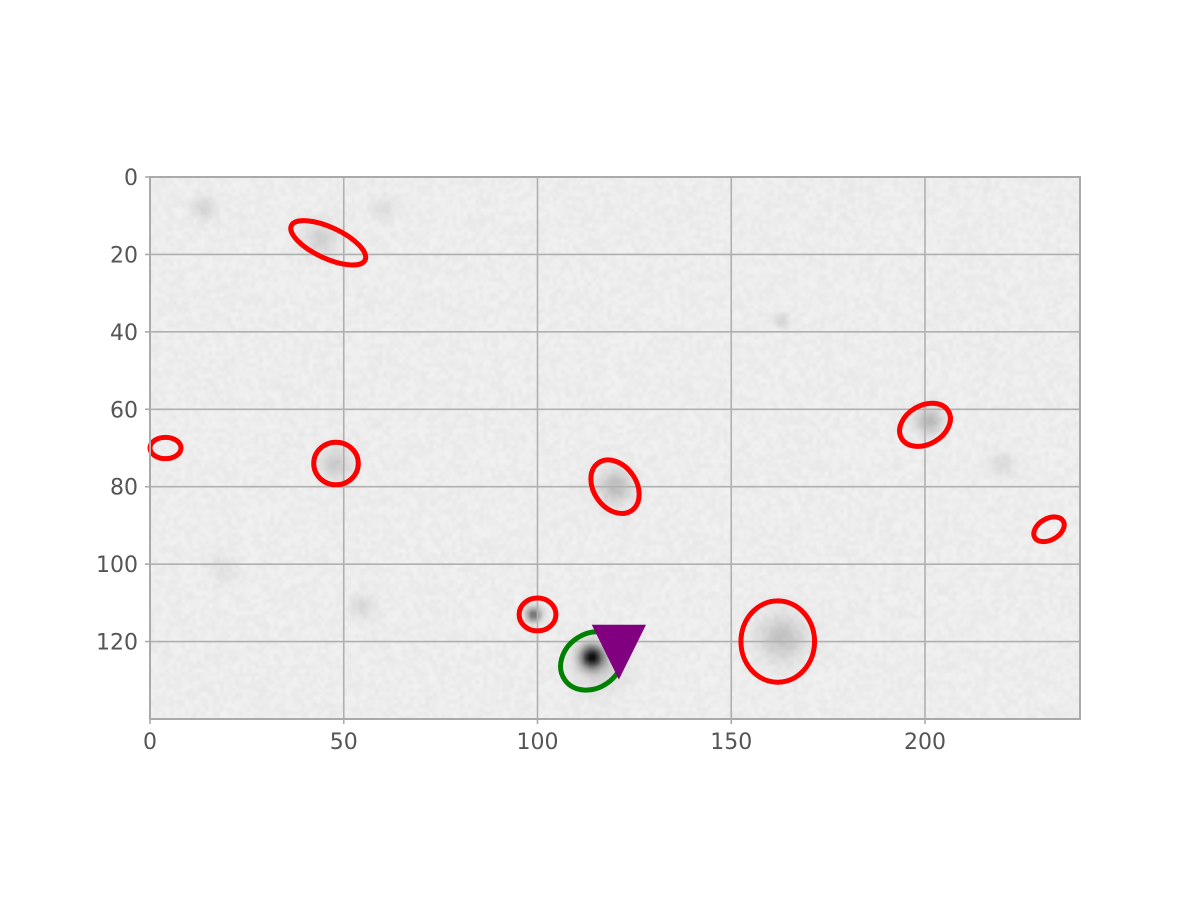 This screenshot has width=1200, height=900. What do you see at coordinates (124, 333) in the screenshot?
I see `y-tick-label: 40` at bounding box center [124, 333].